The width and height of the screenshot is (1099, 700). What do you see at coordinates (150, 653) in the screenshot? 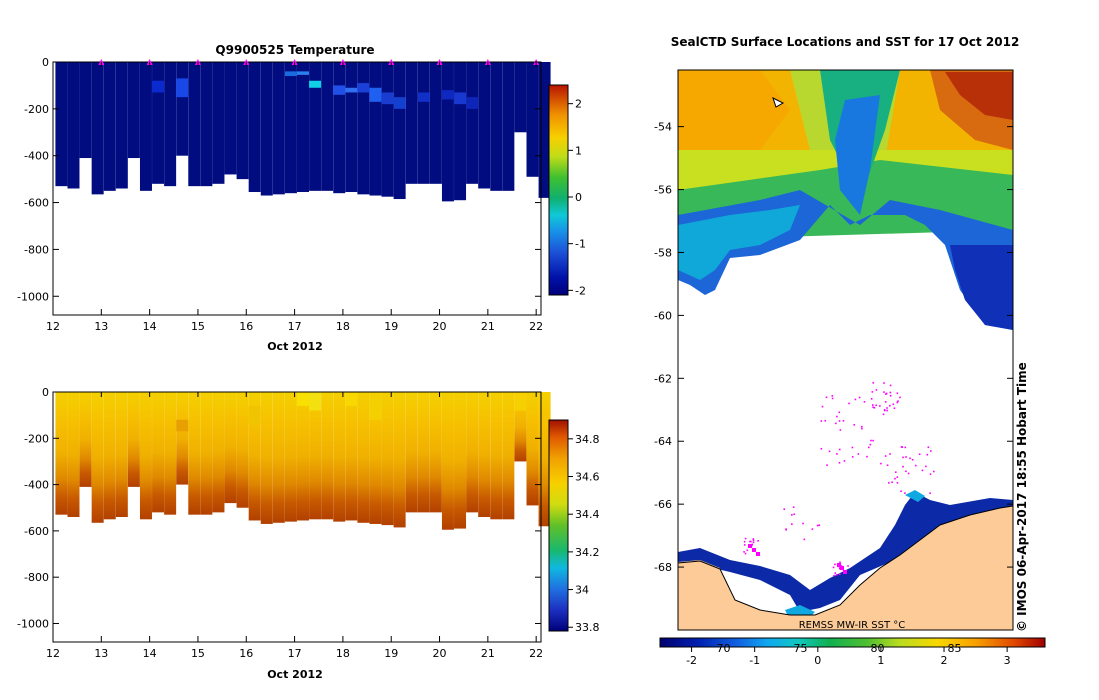
I see `x-tick-label: 14` at bounding box center [150, 653].